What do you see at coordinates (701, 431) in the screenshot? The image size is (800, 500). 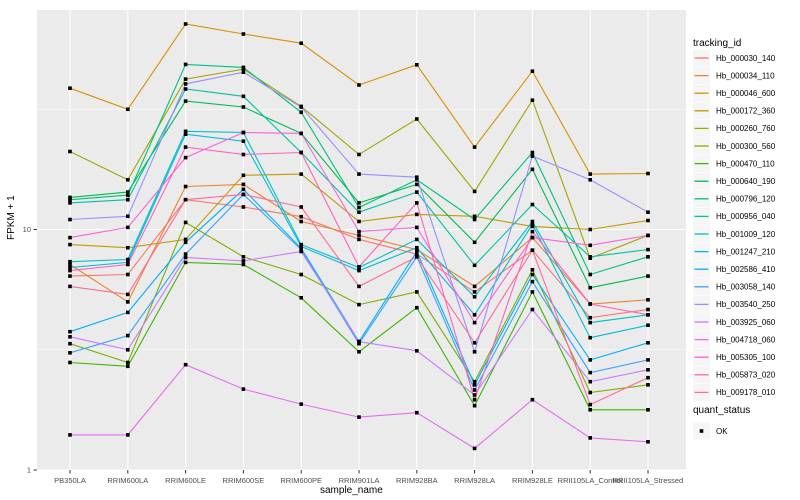 I see `quant-status-square-icon` at bounding box center [701, 431].